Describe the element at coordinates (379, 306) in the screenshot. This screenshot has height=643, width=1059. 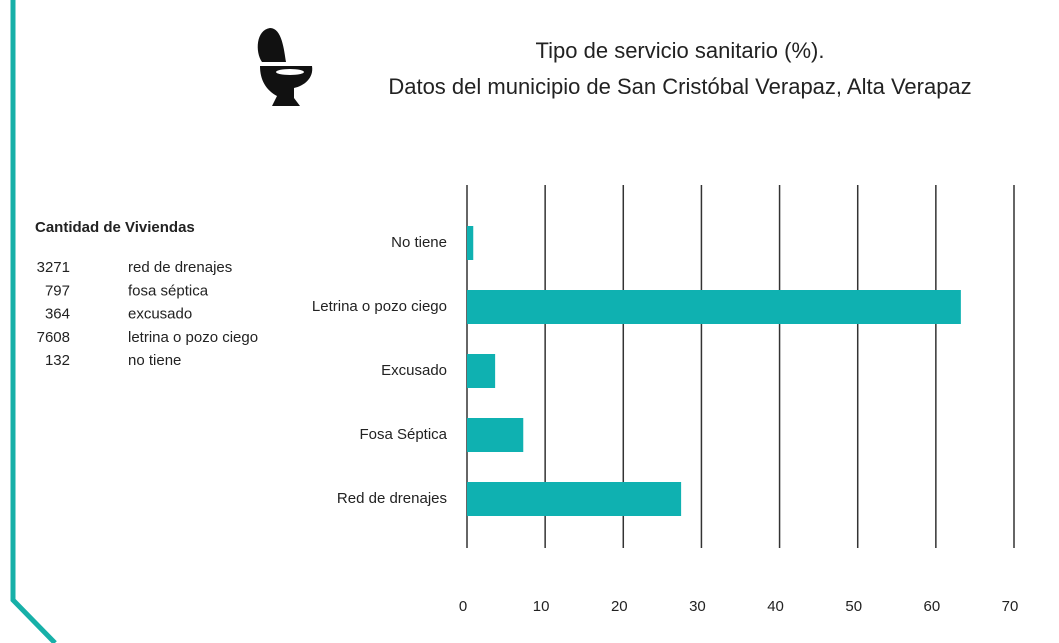
I see `y-tick-label: Letrina o pozo ciego` at that location.